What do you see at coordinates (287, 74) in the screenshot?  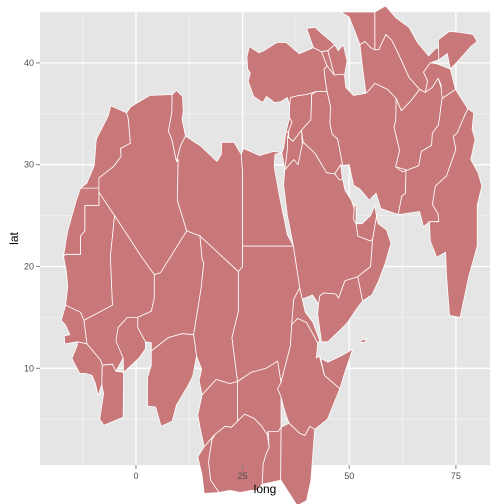 I see `region-turkey` at bounding box center [287, 74].